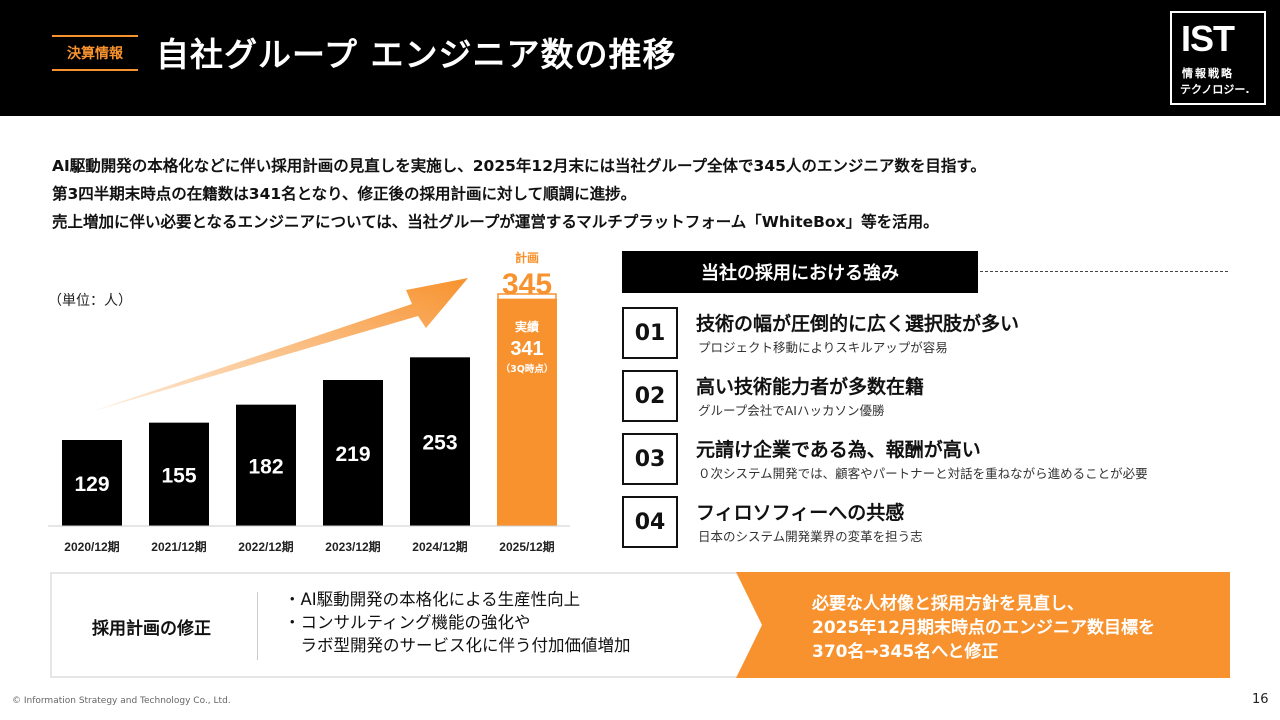  I want to click on page-number: 16, so click(1260, 699).